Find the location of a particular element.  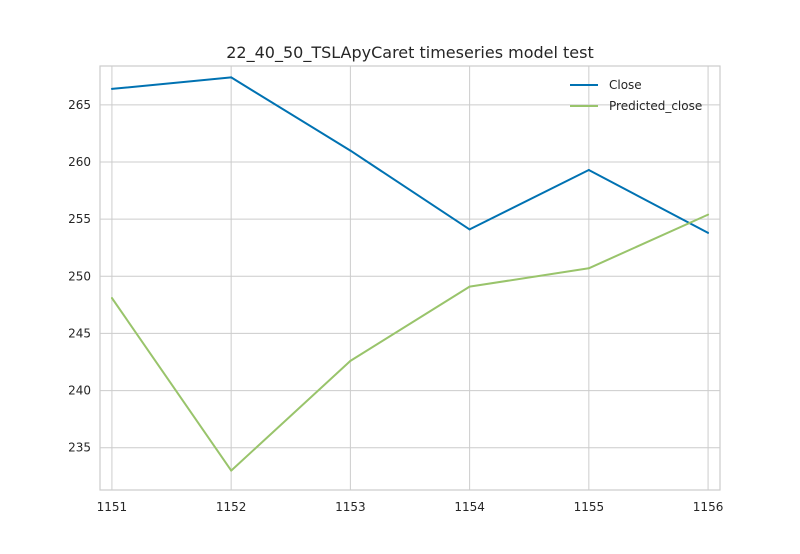

y-tick-label: 265 is located at coordinates (79, 105).